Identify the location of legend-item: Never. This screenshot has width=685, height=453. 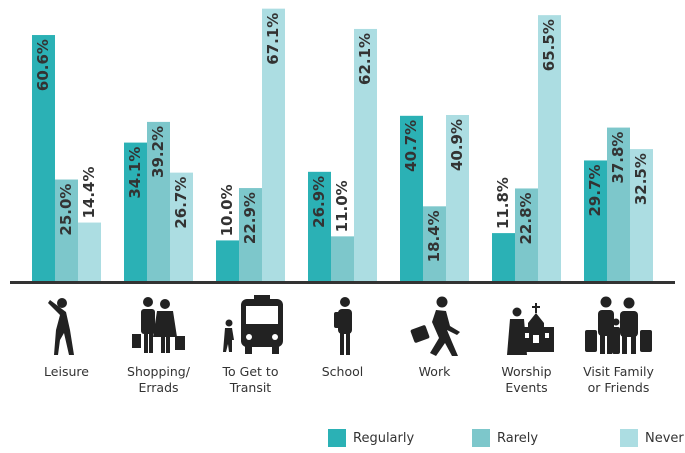
(652, 438).